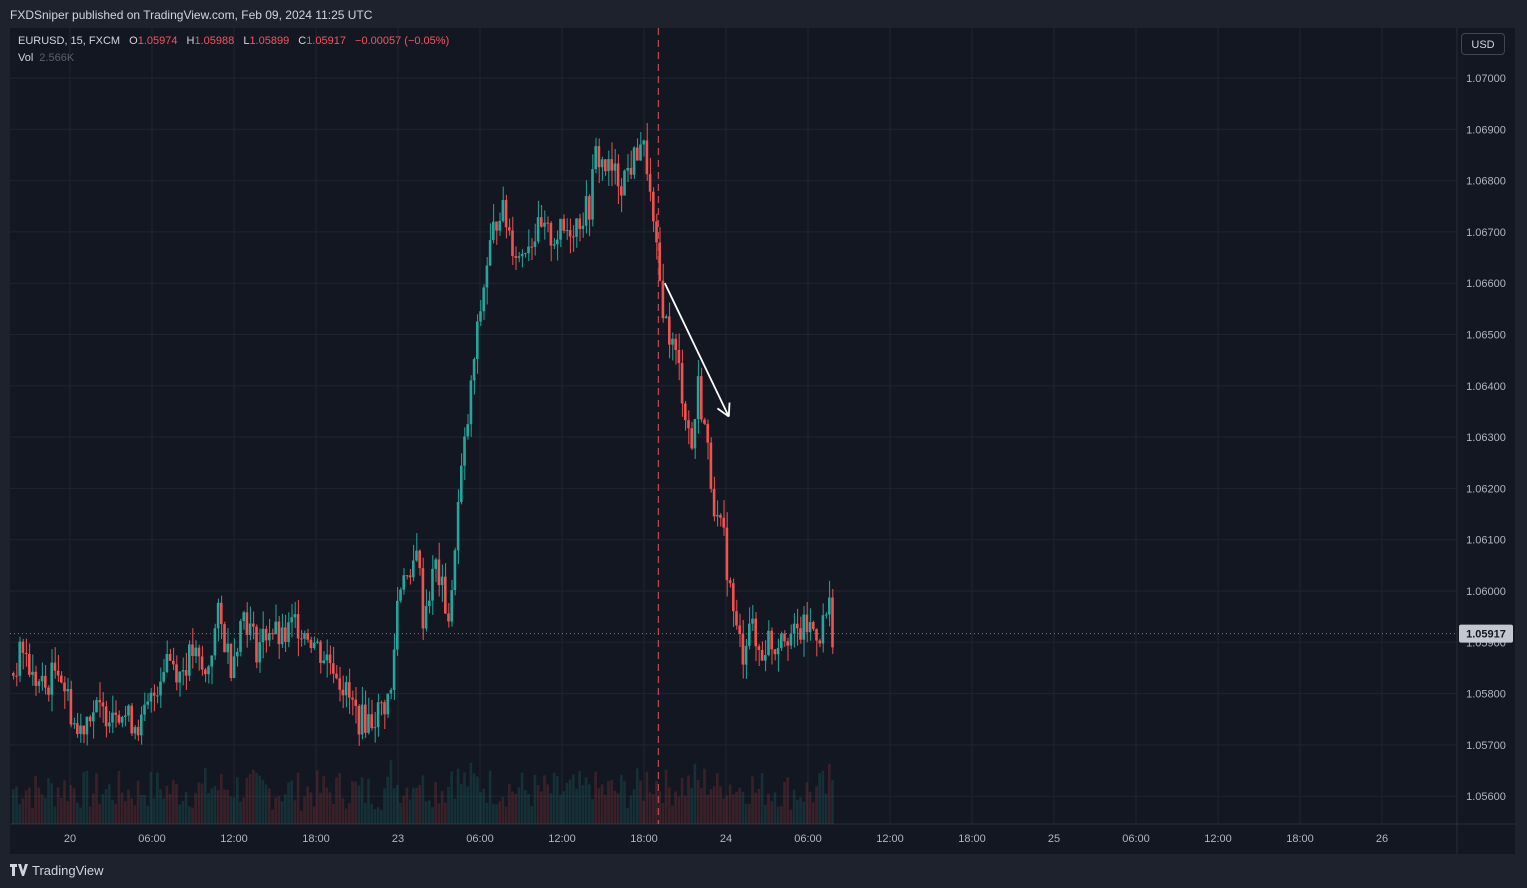 This screenshot has width=1527, height=888. Describe the element at coordinates (57, 870) in the screenshot. I see `tradingview-brand: TradingView` at that location.